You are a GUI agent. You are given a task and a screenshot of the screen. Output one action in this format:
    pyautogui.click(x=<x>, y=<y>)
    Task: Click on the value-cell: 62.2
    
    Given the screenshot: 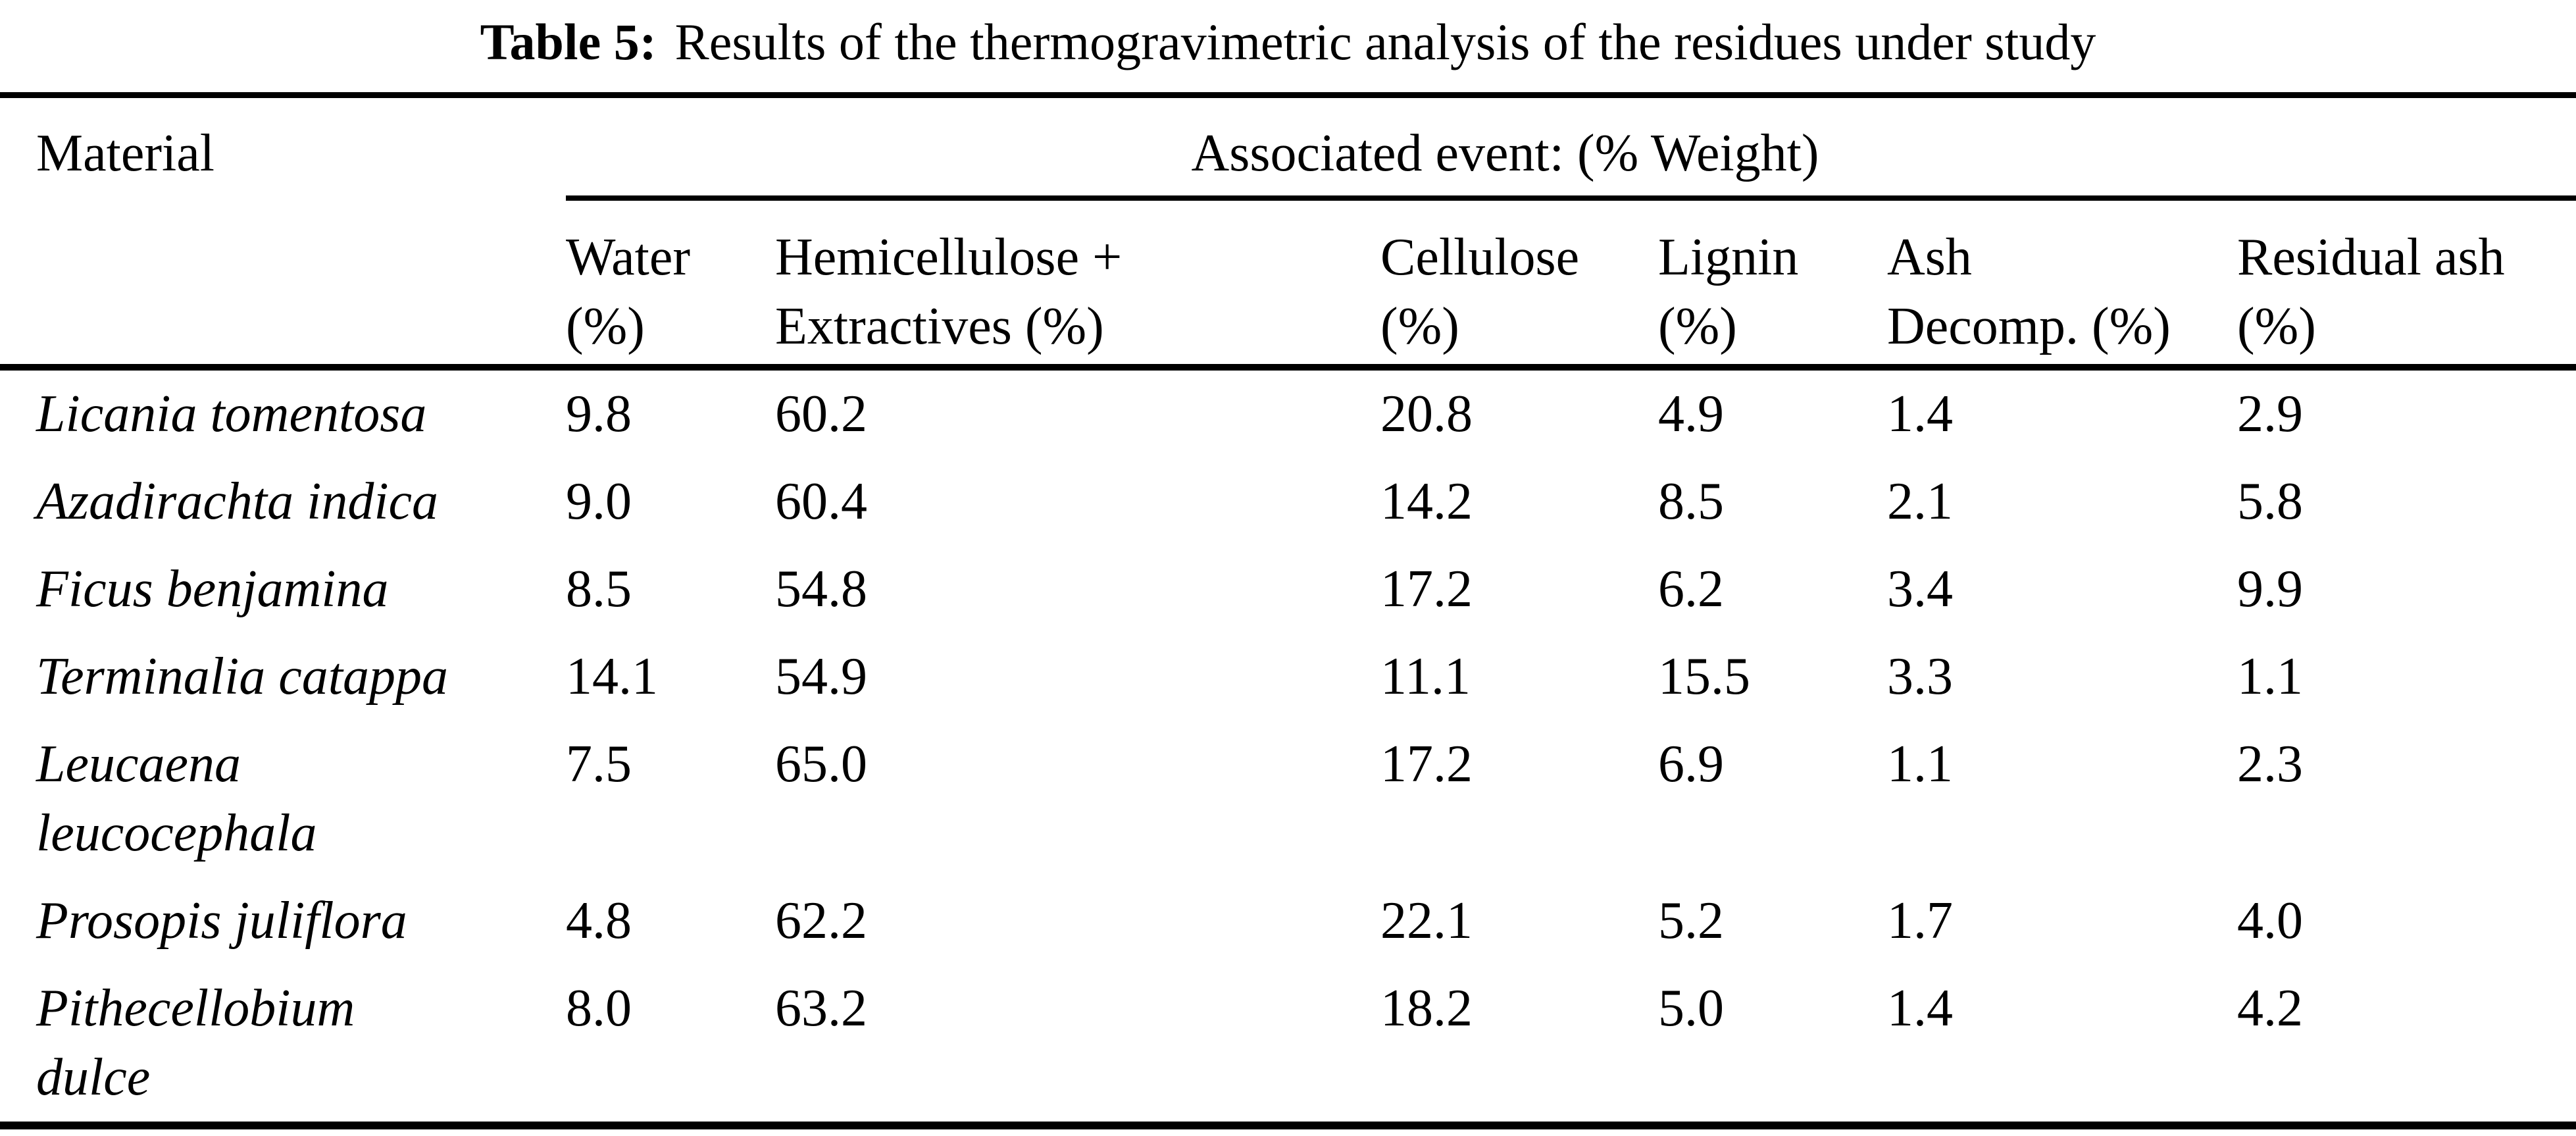 What is the action you would take?
    pyautogui.click(x=821, y=921)
    